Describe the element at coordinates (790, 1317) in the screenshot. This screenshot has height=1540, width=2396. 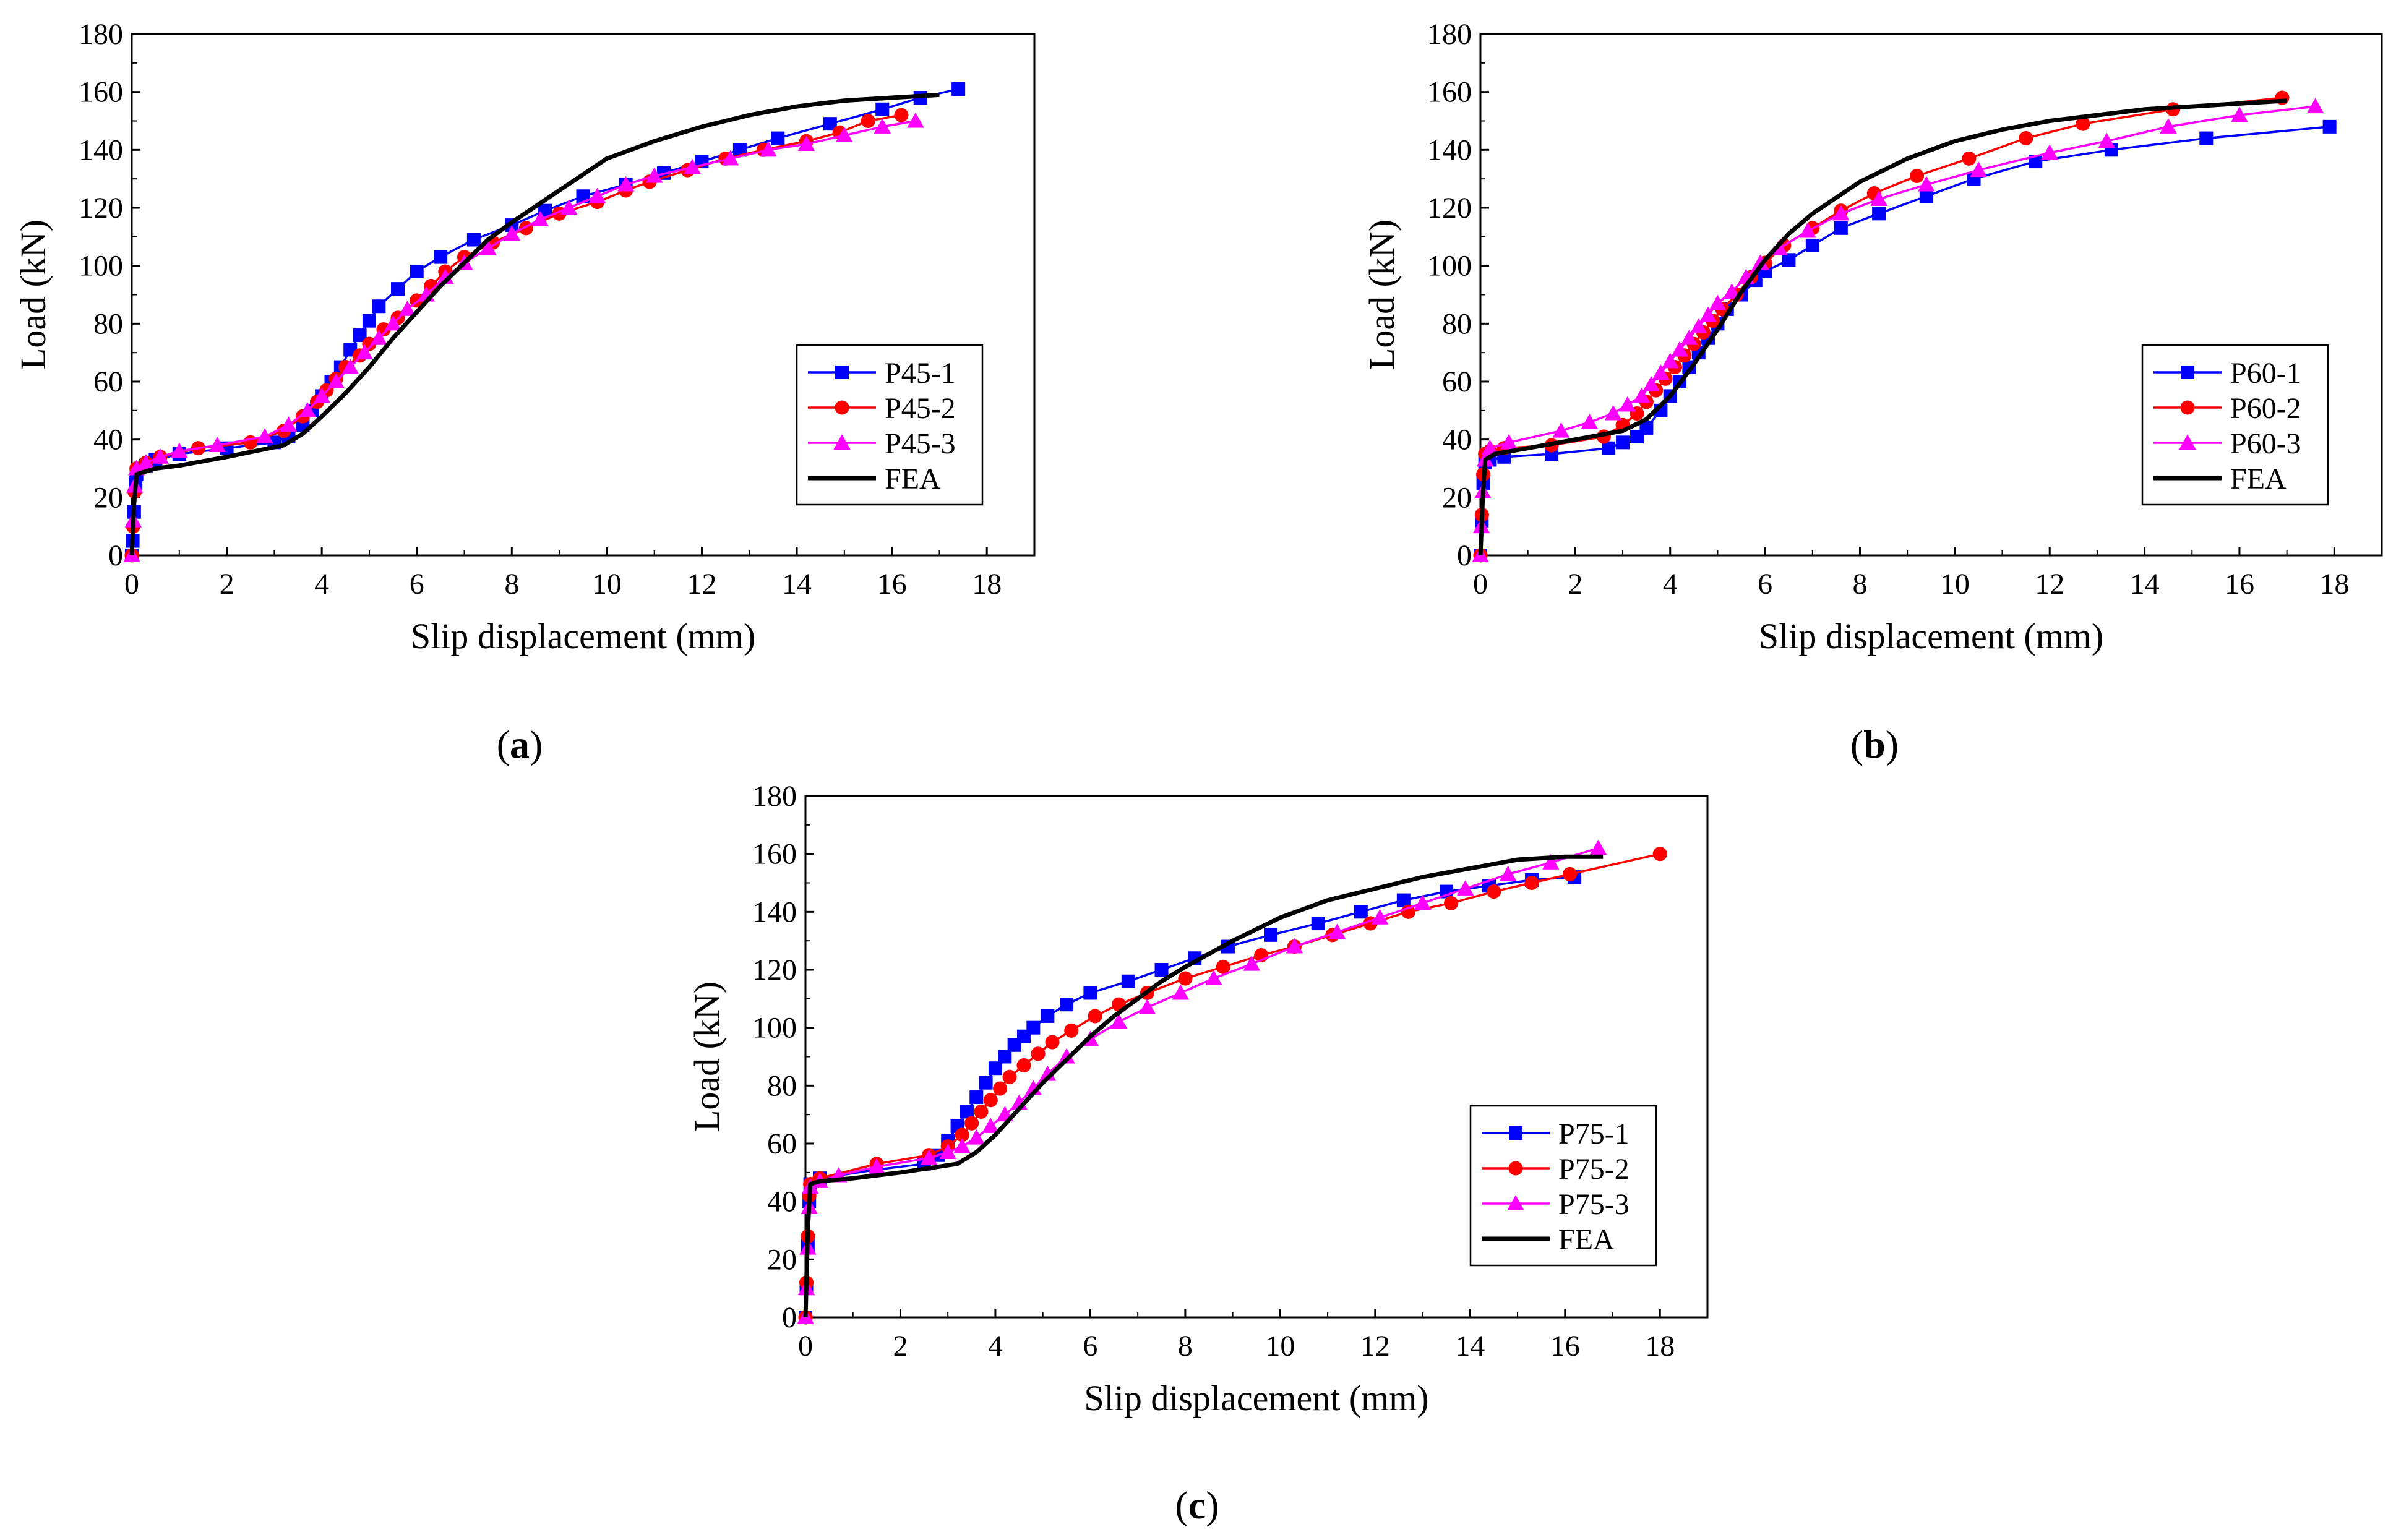
I see `y-tick-label: 0` at that location.